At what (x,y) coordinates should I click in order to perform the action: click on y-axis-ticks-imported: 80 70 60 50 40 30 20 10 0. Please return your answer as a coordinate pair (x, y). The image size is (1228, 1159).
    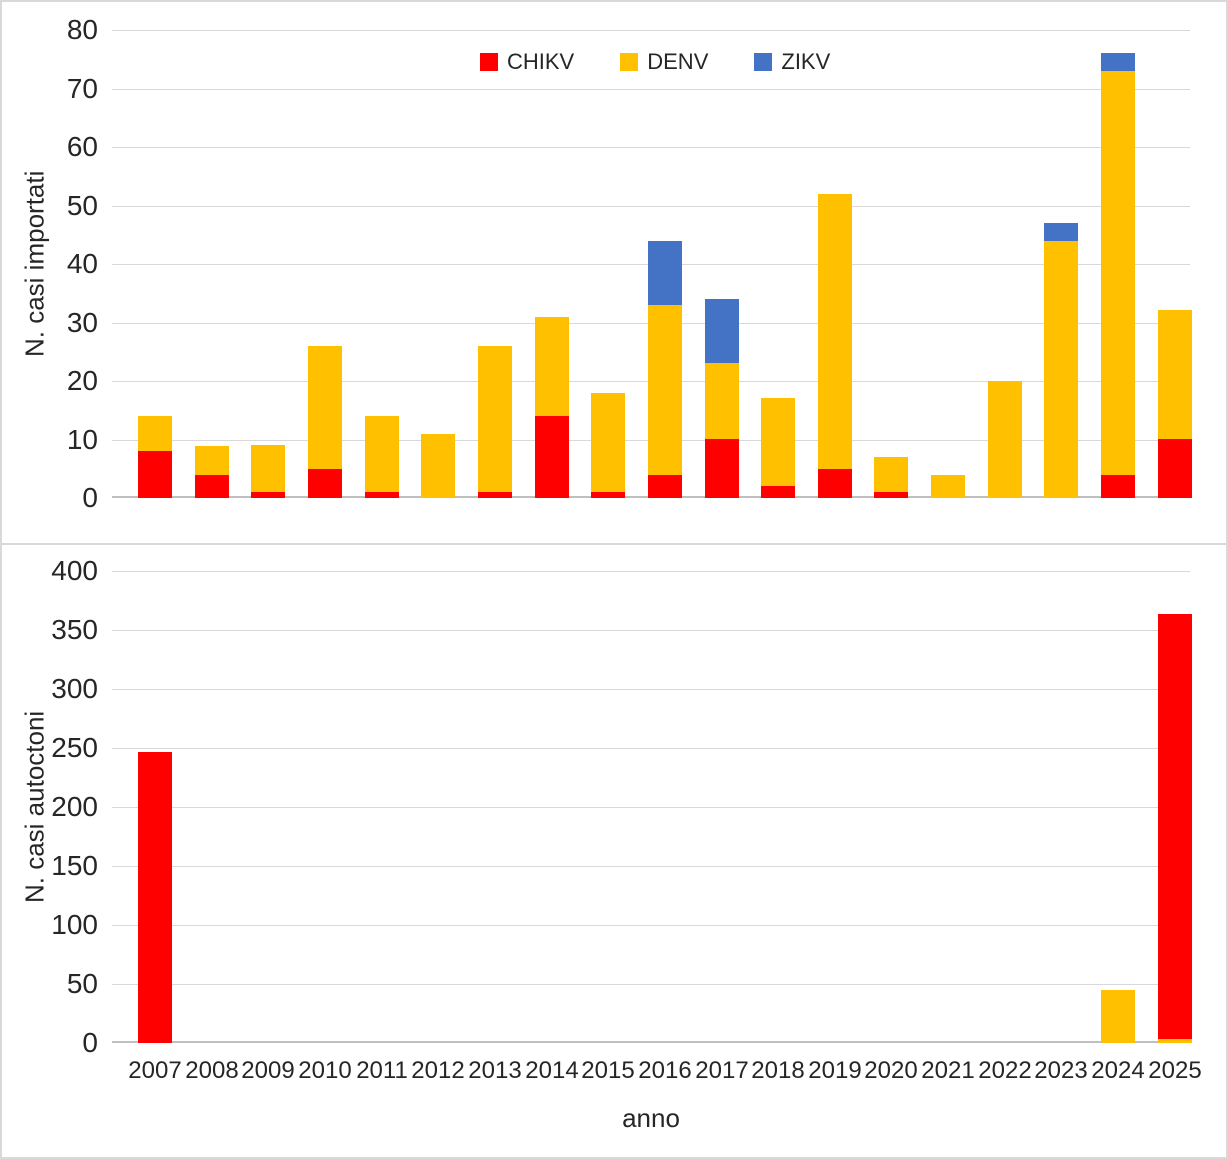
    Looking at the image, I should click on (50, 263).